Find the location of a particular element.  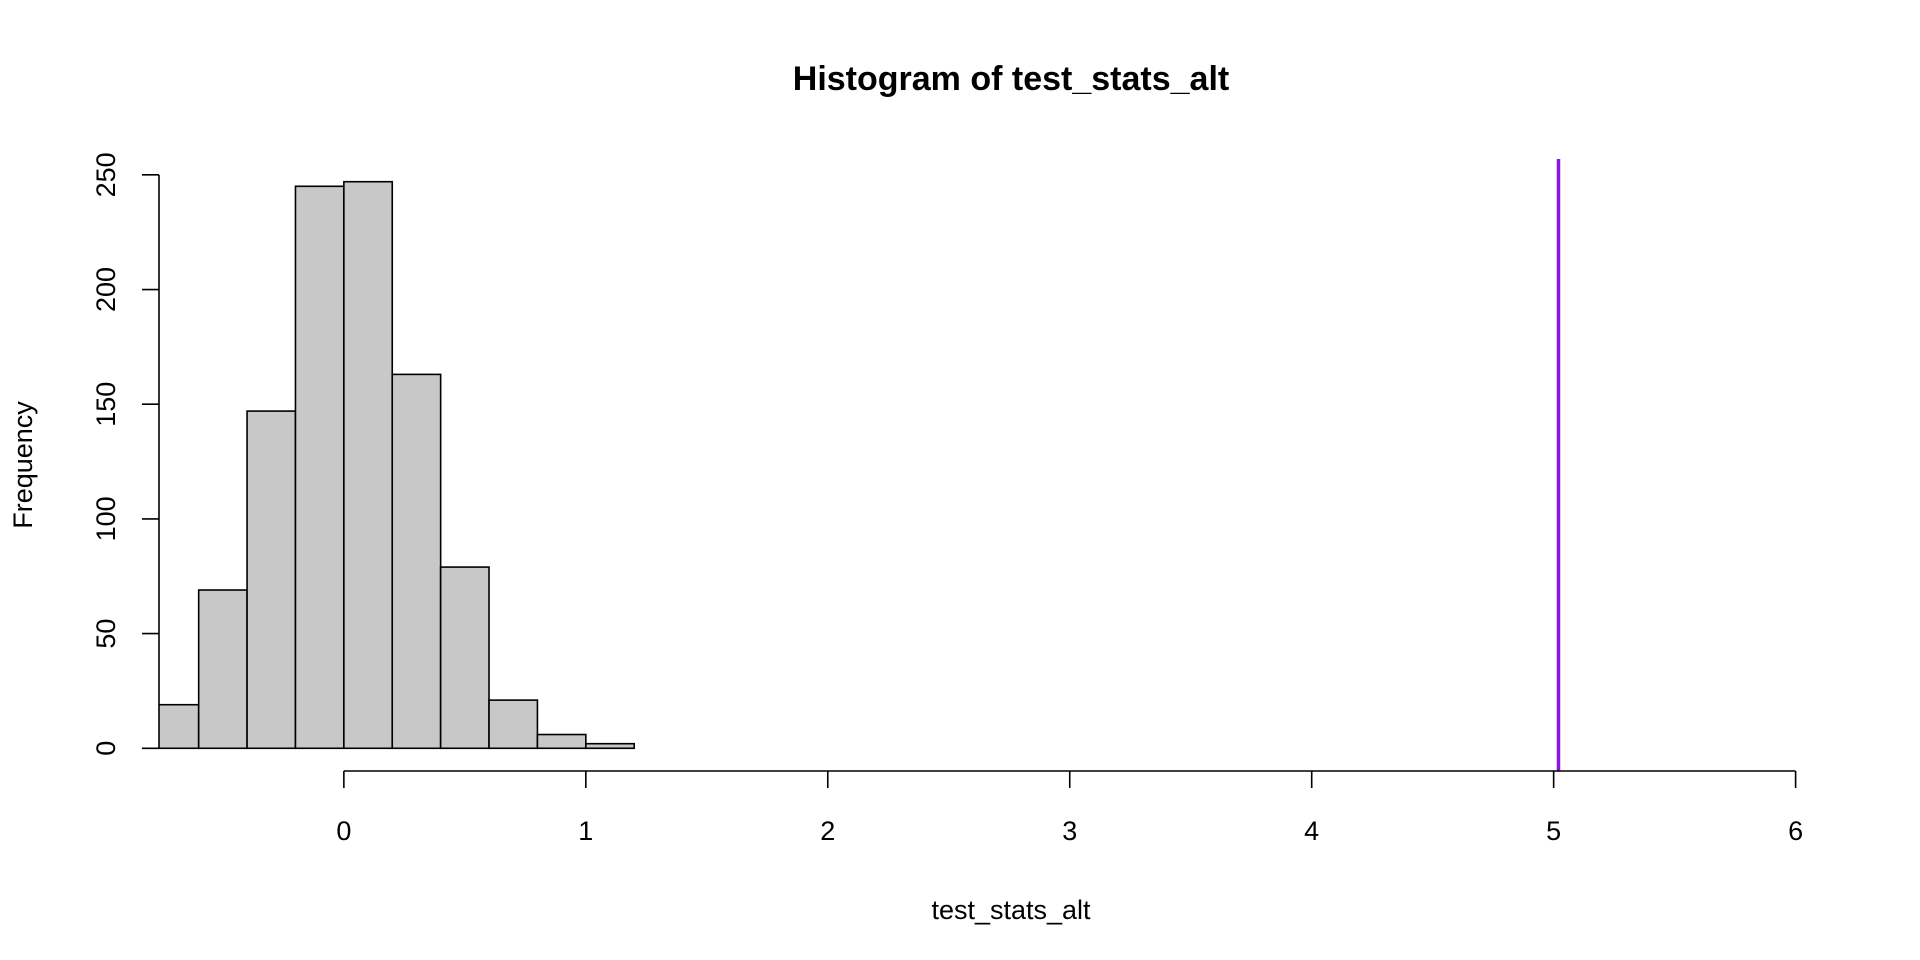

x-tick-label: 5 is located at coordinates (1553, 831).